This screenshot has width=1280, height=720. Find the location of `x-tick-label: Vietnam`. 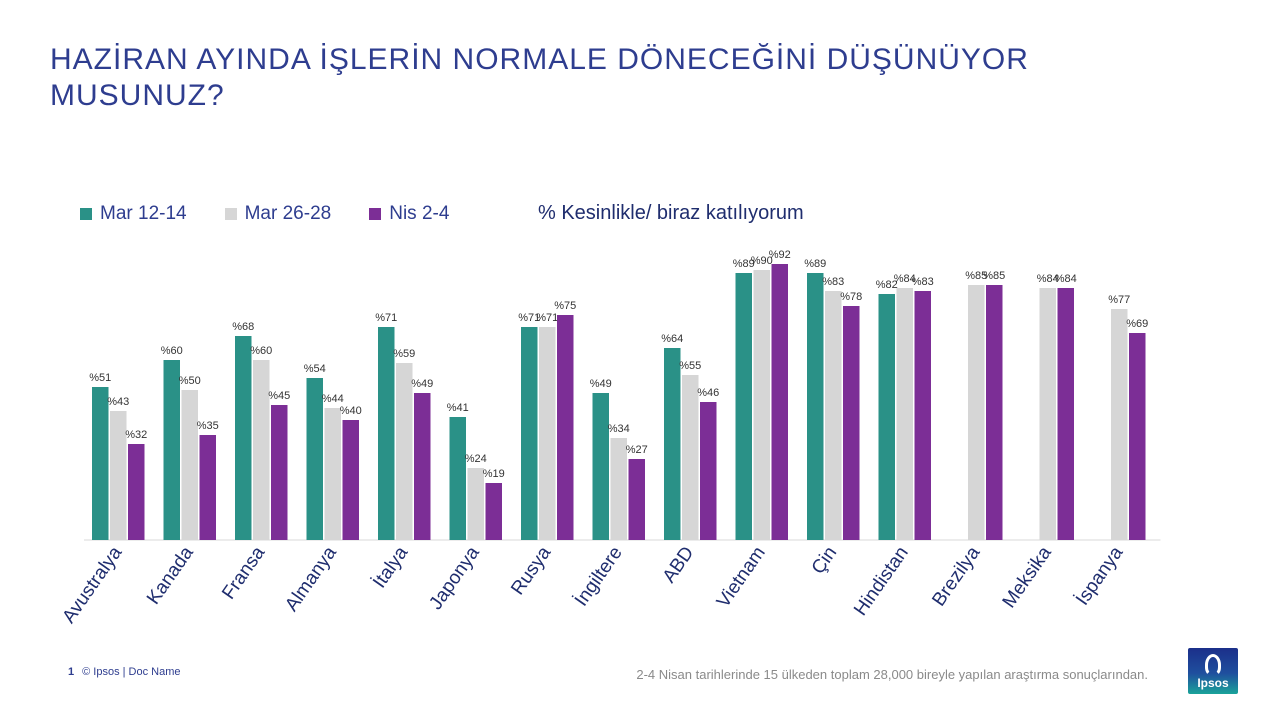

x-tick-label: Vietnam is located at coordinates (741, 577).